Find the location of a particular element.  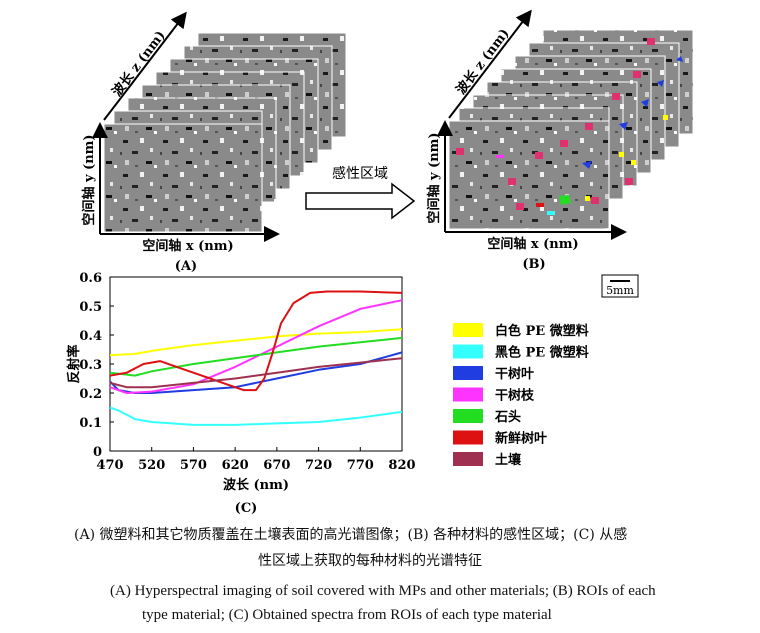

y-tick-label: 0.5 is located at coordinates (90, 307).